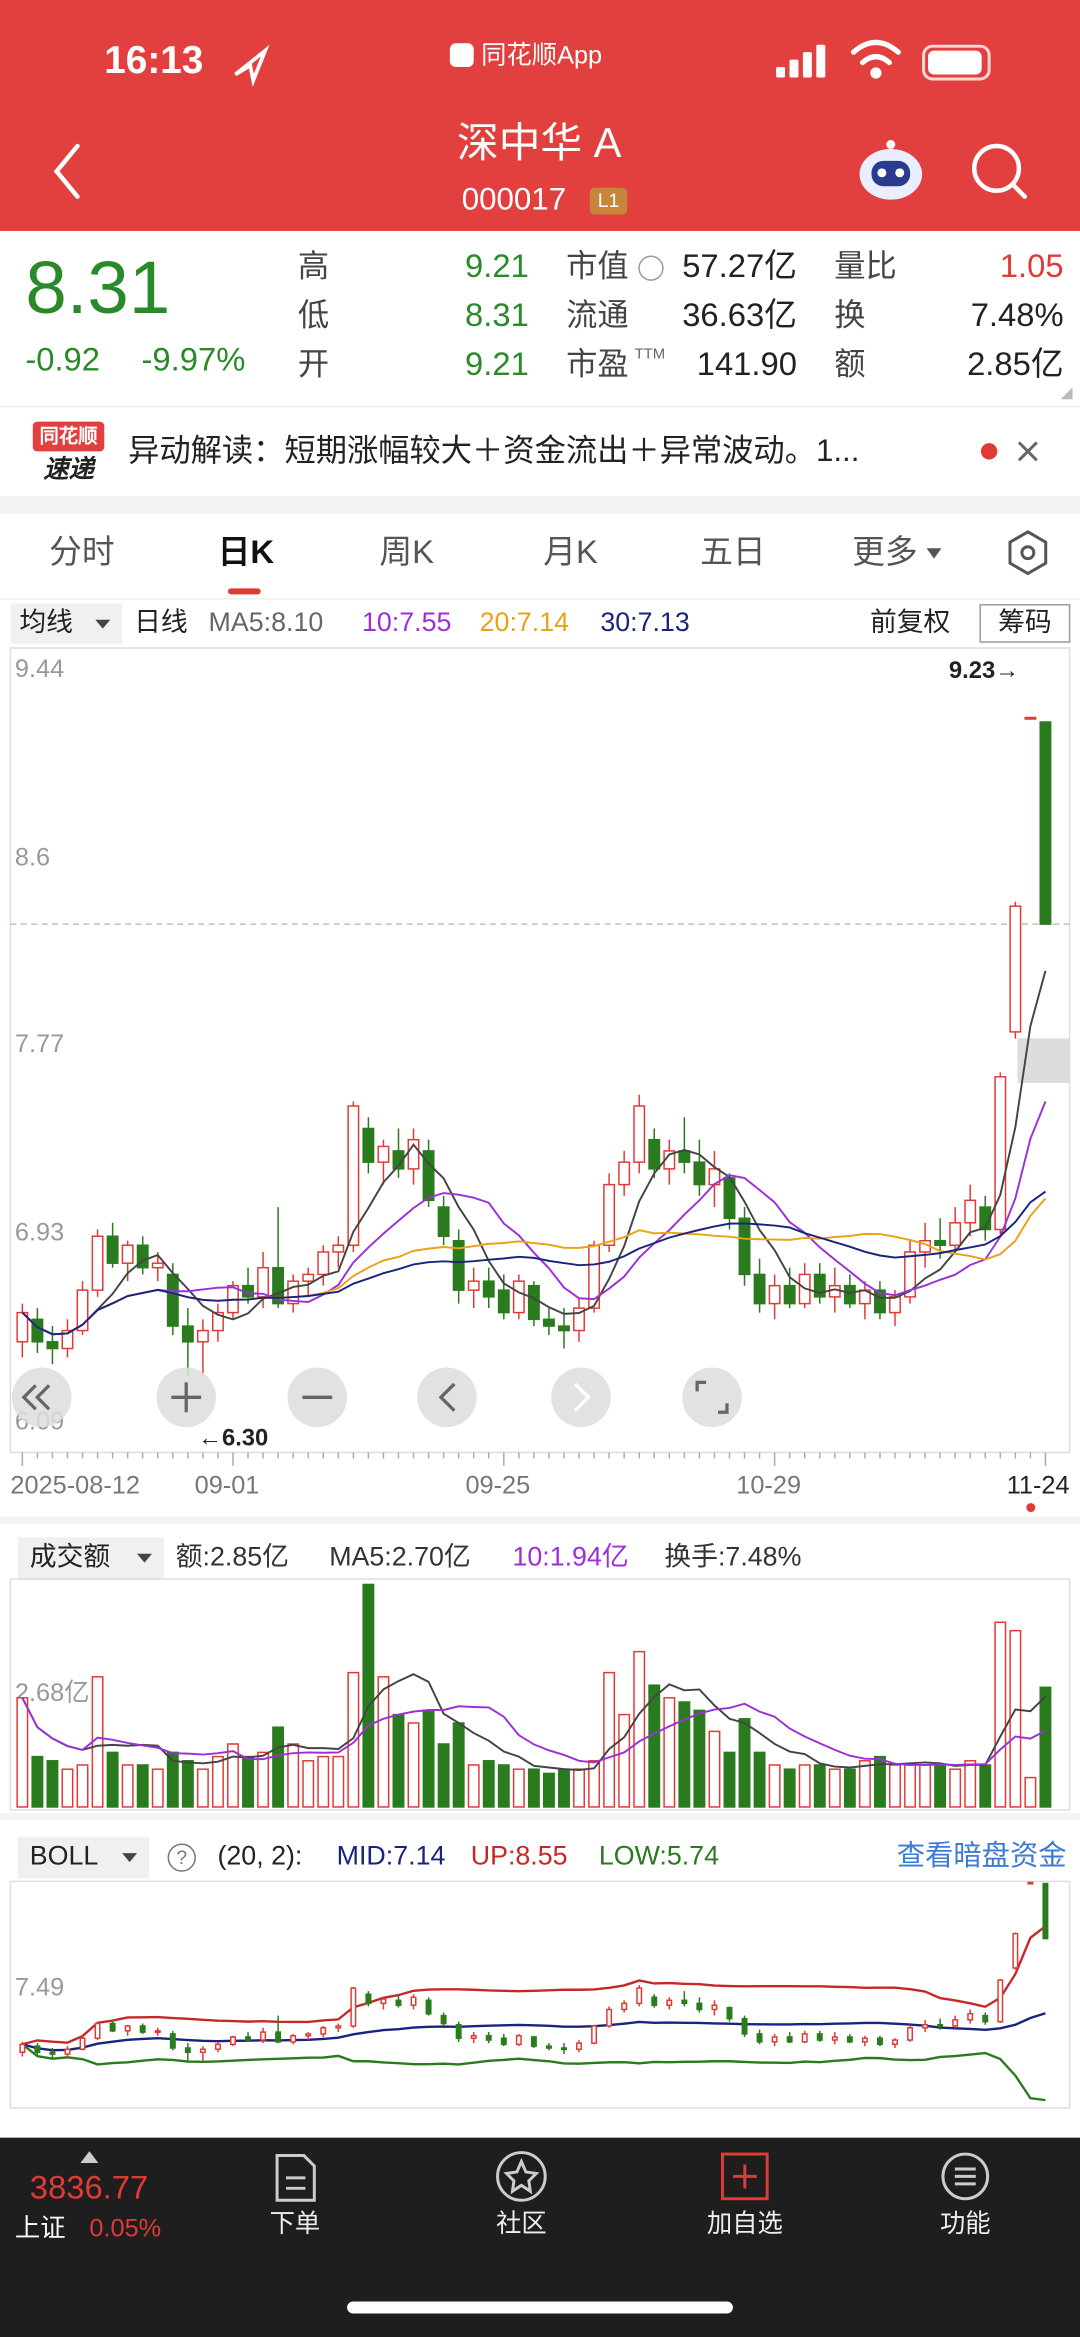 This screenshot has height=2337, width=1080. Describe the element at coordinates (74, 1485) in the screenshot. I see `x-tick-label: 2025-08-12` at that location.